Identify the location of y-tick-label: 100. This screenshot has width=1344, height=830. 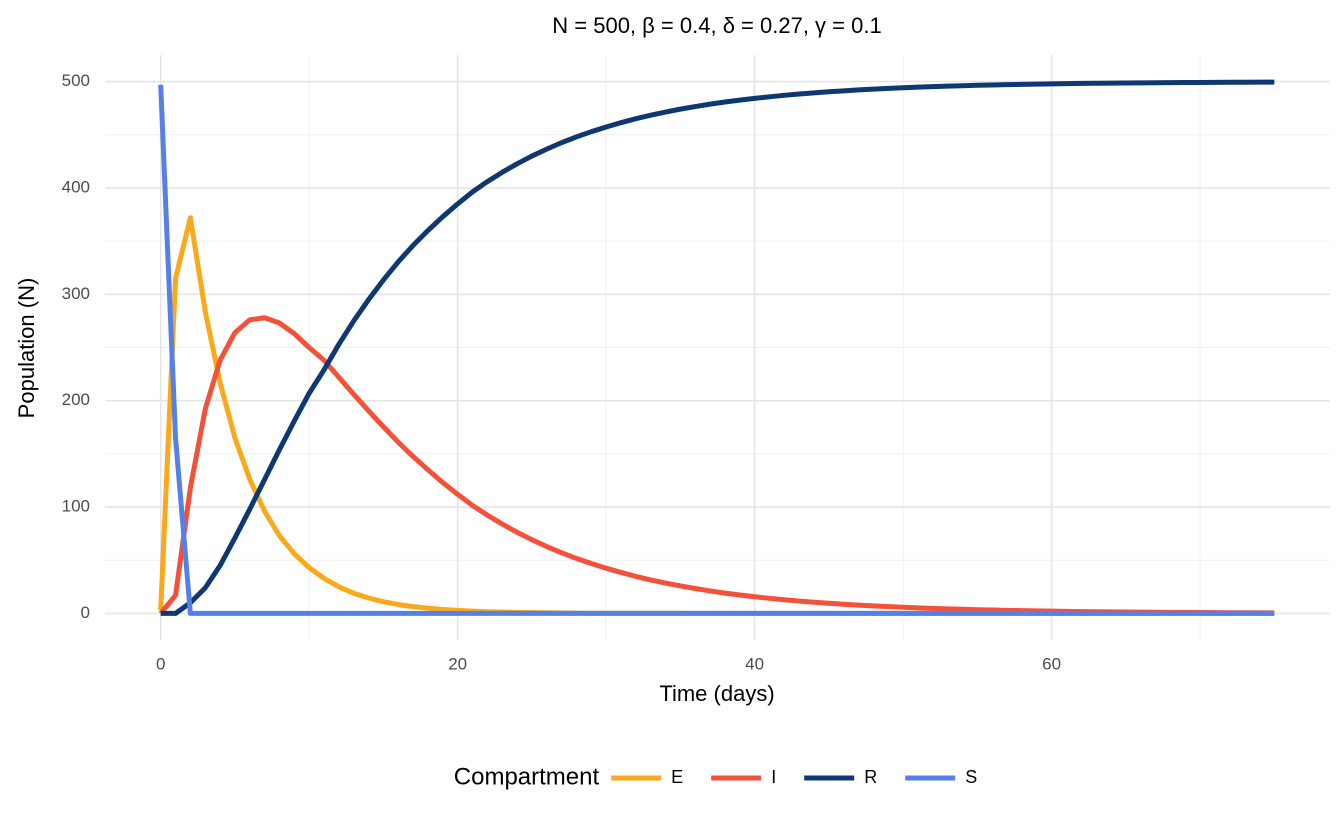
(76, 506).